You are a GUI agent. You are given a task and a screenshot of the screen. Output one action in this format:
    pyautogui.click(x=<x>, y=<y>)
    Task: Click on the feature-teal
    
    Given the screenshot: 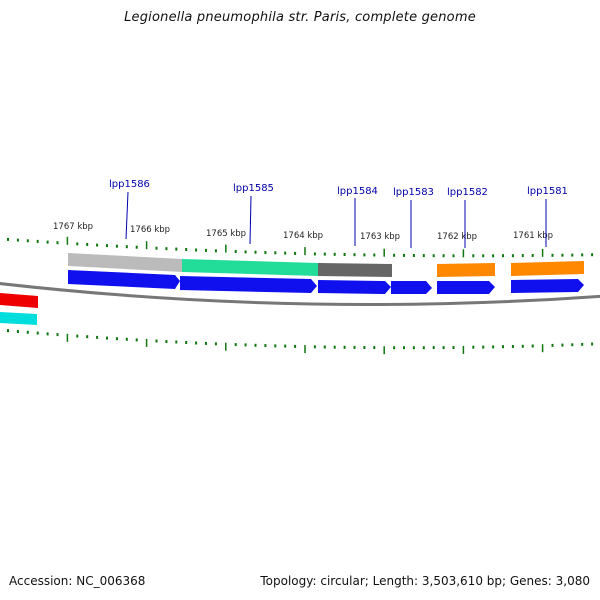 What is the action you would take?
    pyautogui.click(x=250, y=267)
    